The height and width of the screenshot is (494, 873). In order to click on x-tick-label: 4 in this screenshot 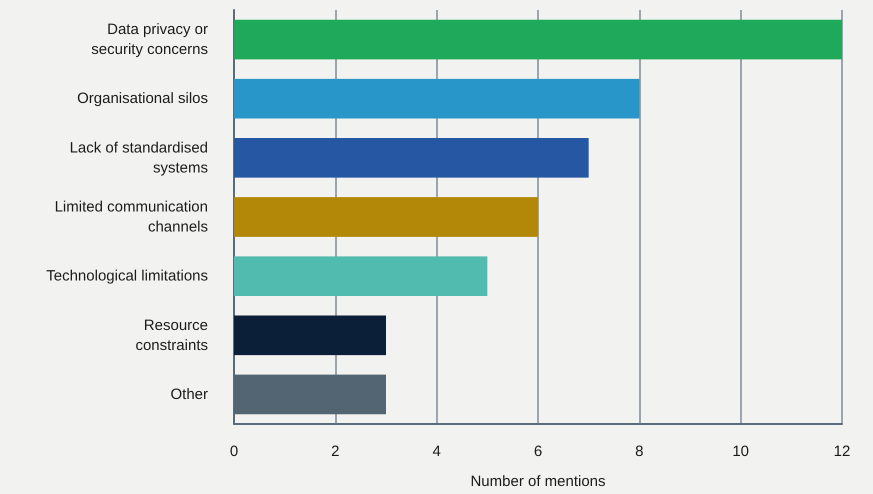, I will do `click(436, 451)`.